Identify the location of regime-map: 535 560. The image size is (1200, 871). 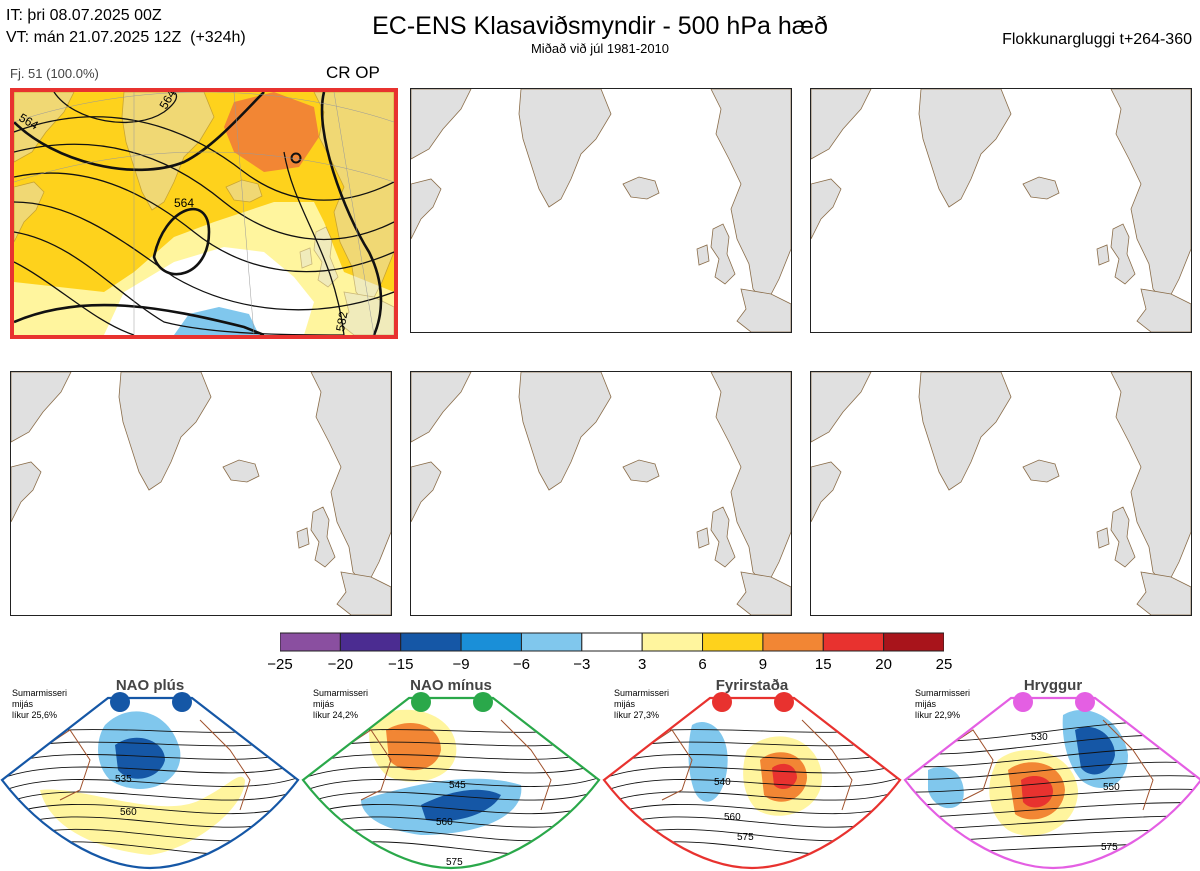
(150, 781).